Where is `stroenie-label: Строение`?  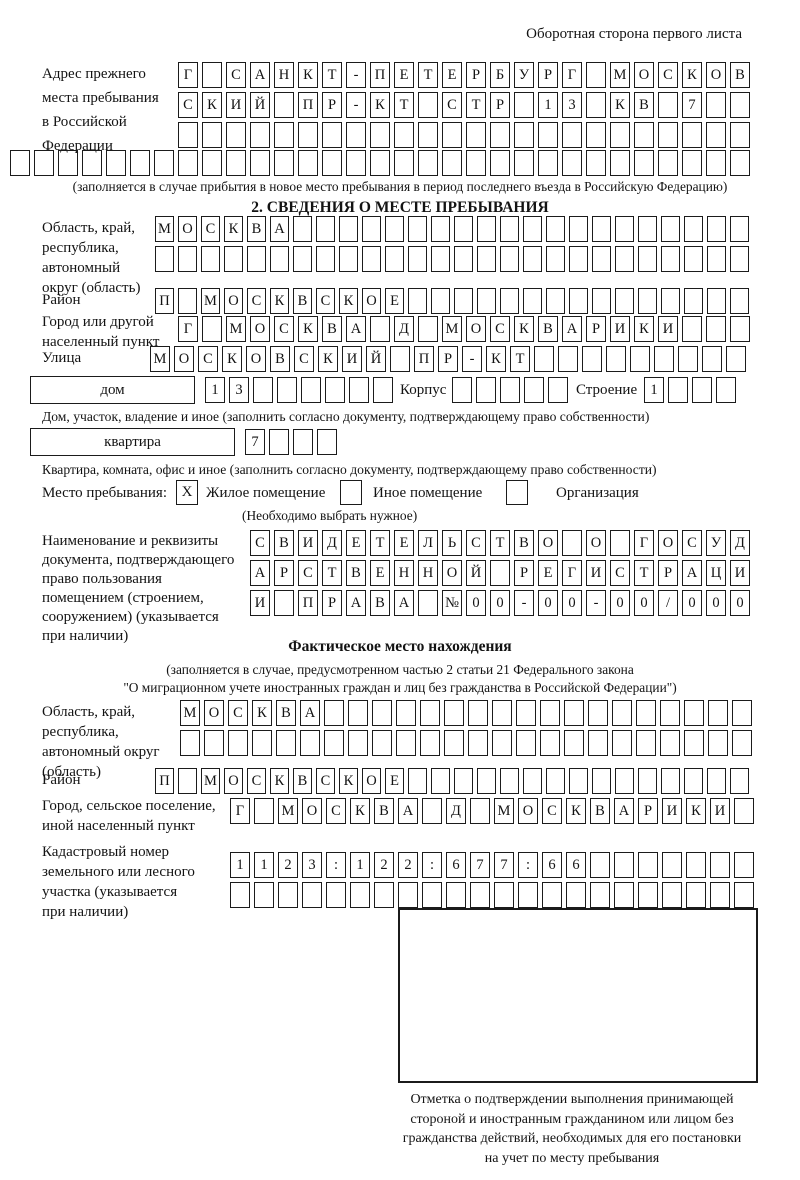
stroenie-label: Строение is located at coordinates (607, 390).